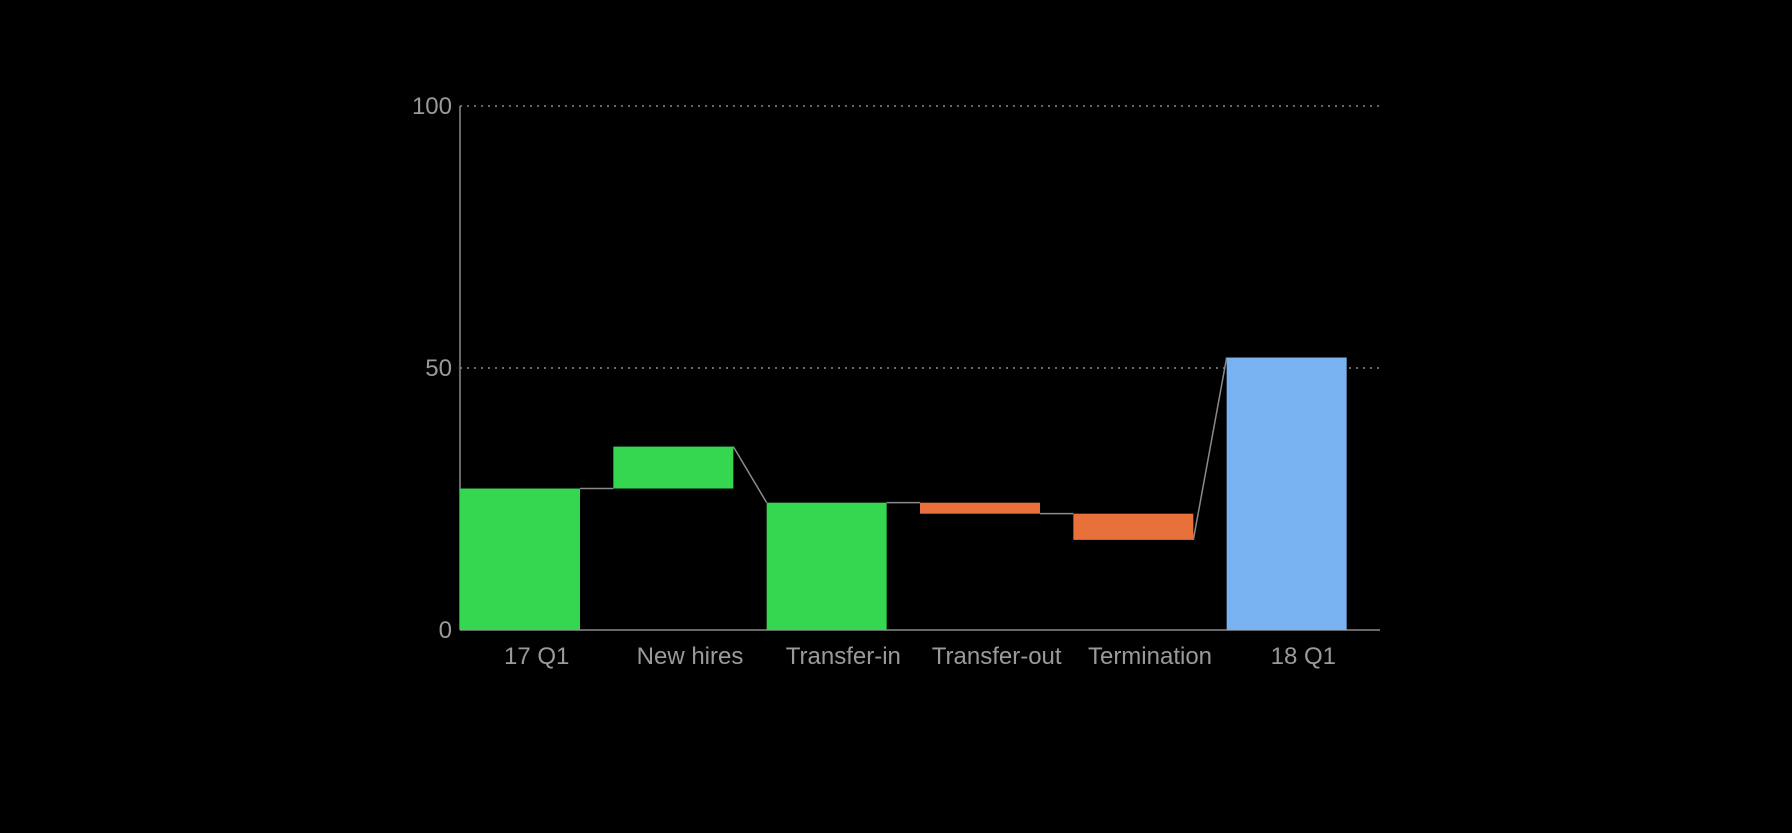 The width and height of the screenshot is (1792, 833). What do you see at coordinates (690, 656) in the screenshot?
I see `x-tick-label-new-hires: New hires` at bounding box center [690, 656].